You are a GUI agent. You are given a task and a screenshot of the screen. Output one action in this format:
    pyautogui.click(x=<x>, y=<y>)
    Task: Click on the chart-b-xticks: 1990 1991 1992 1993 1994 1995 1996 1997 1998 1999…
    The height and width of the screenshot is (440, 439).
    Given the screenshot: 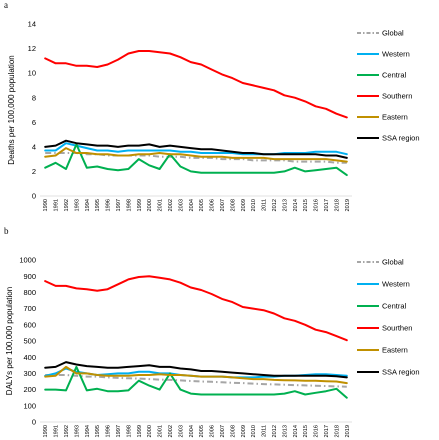 What is the action you would take?
    pyautogui.click(x=196, y=429)
    